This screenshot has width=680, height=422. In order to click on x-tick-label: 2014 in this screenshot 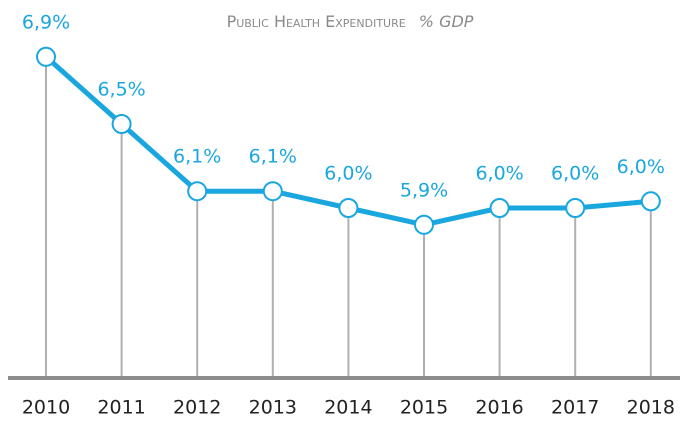, I will do `click(348, 408)`.